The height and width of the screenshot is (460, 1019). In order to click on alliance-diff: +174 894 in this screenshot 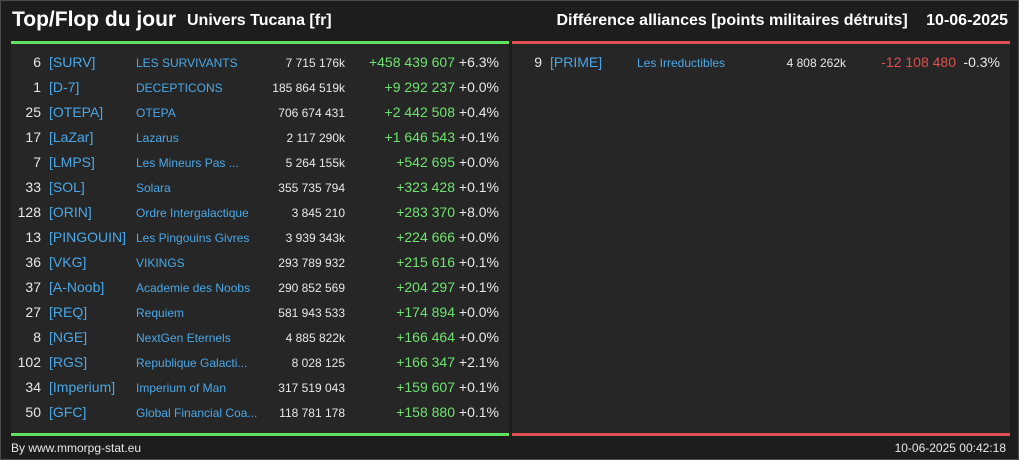, I will do `click(425, 312)`.